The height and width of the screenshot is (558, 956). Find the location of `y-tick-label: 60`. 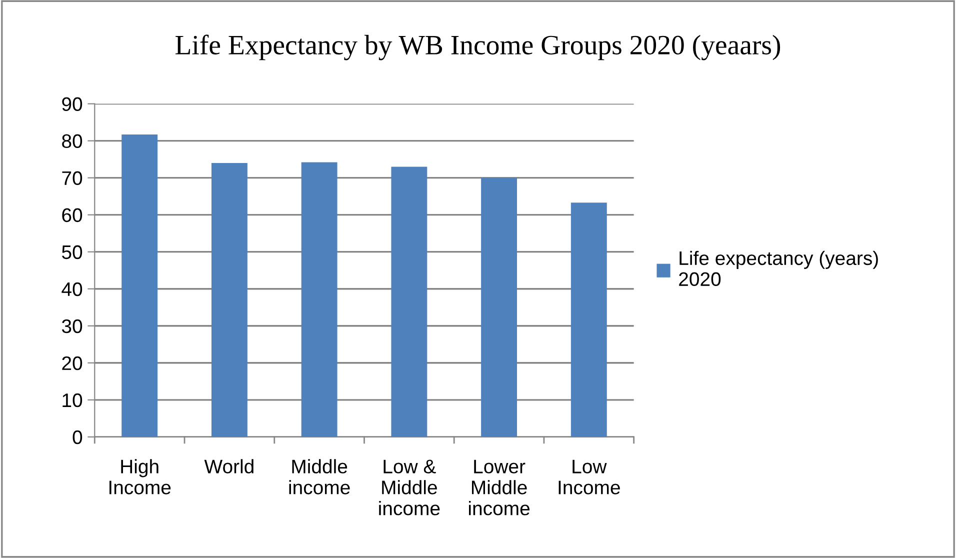

y-tick-label: 60 is located at coordinates (72, 215).